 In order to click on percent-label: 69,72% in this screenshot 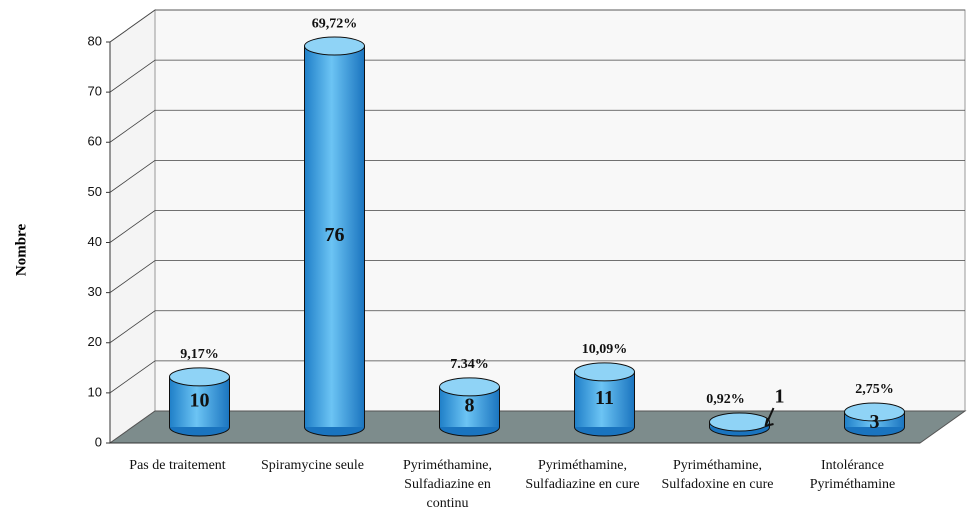, I will do `click(335, 23)`.